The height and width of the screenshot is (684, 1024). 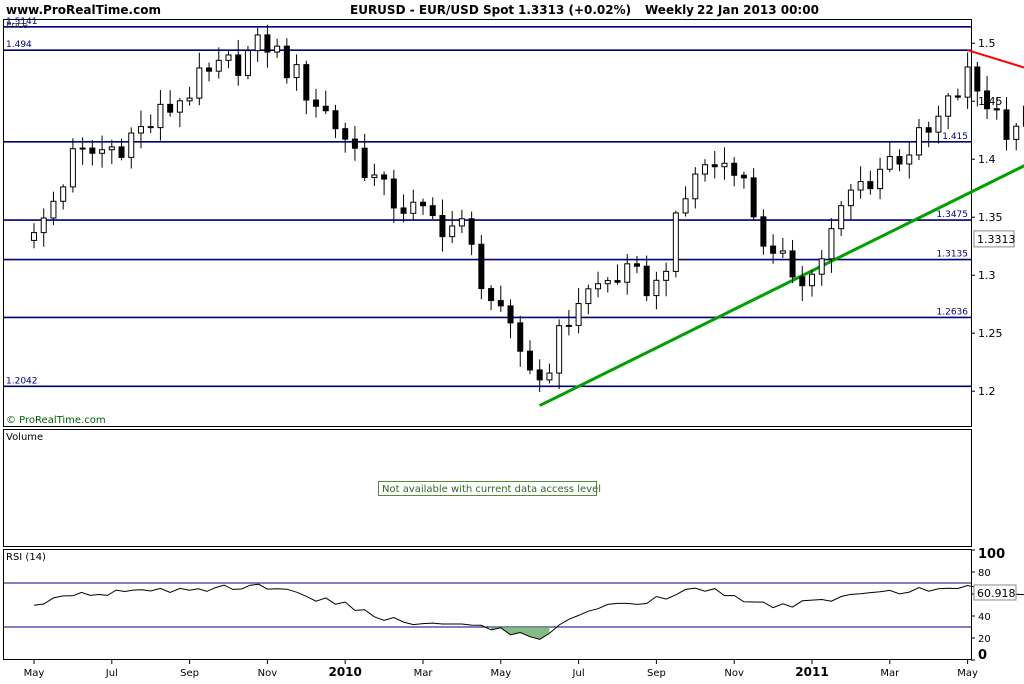 I want to click on rsi-tick-label: 20, so click(x=984, y=639).